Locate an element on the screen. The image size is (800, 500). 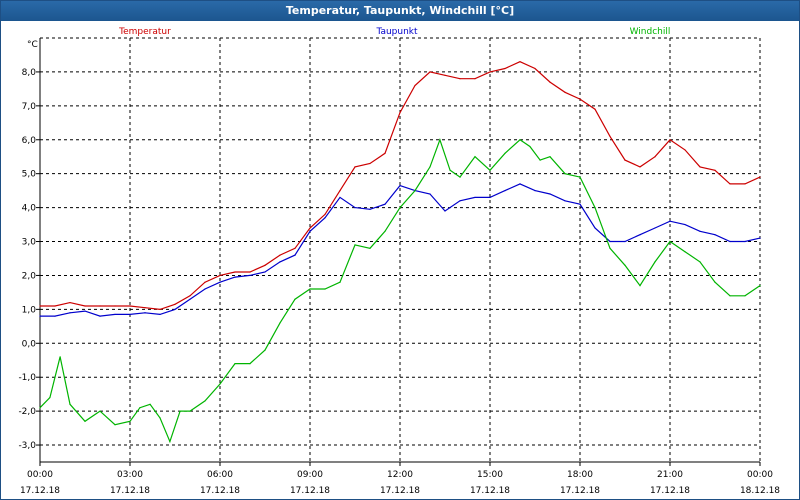
y-tick-label: -2,0 is located at coordinates (27, 412).